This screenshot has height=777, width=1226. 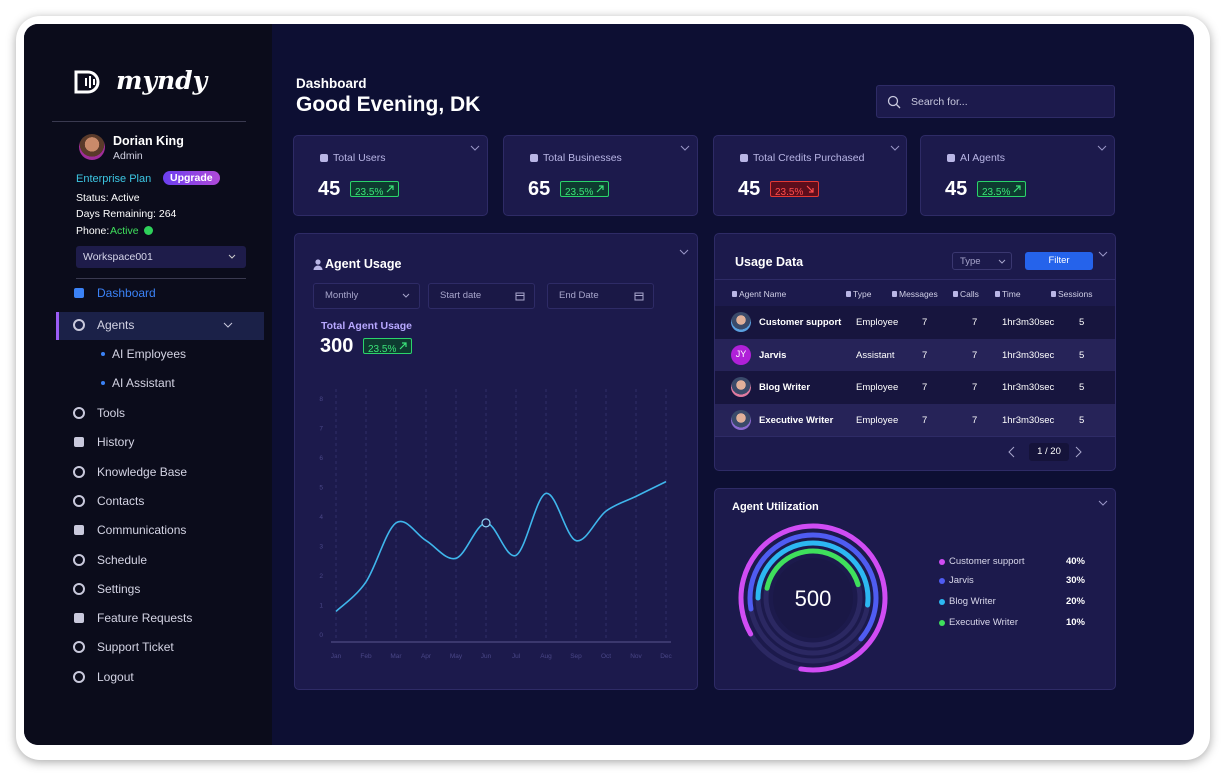 What do you see at coordinates (1049, 452) in the screenshot?
I see `page-box: 1 / 20` at bounding box center [1049, 452].